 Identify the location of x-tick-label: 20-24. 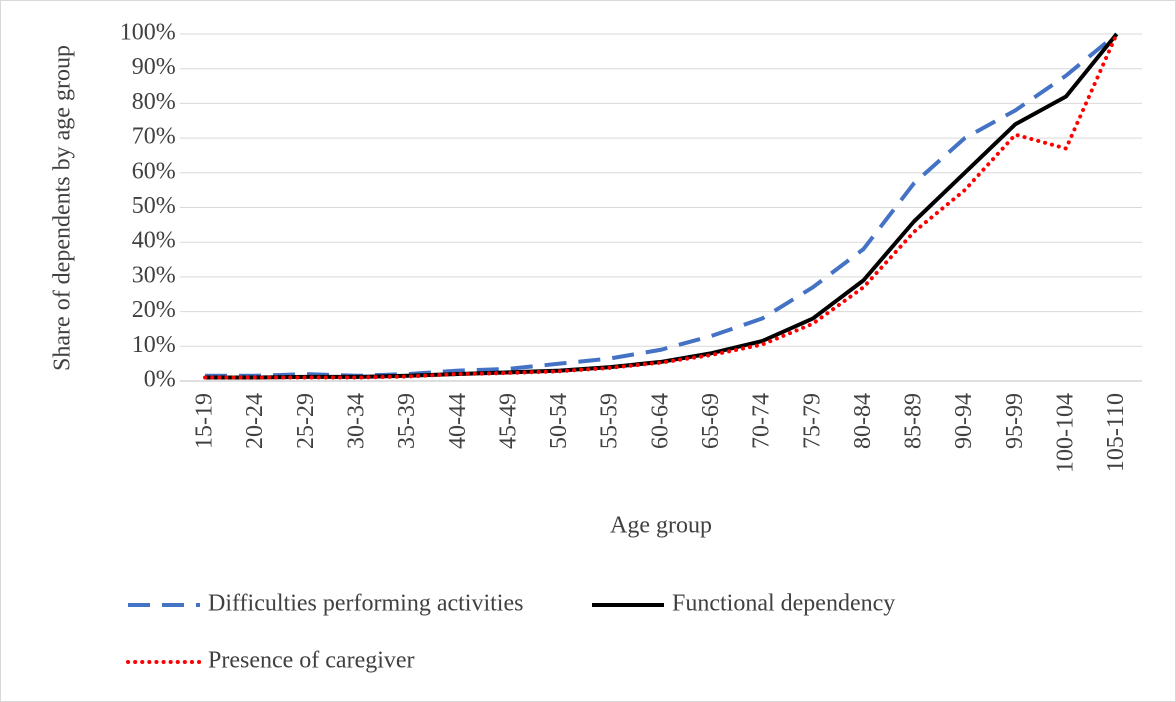
(255, 421).